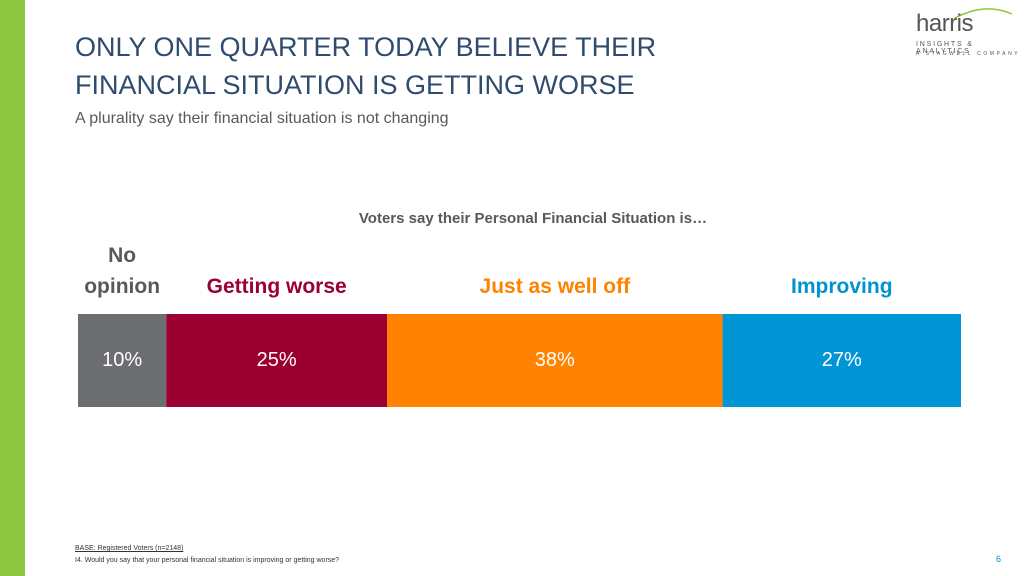 This screenshot has width=1024, height=576. Describe the element at coordinates (945, 23) in the screenshot. I see `logo-name: harris` at that location.